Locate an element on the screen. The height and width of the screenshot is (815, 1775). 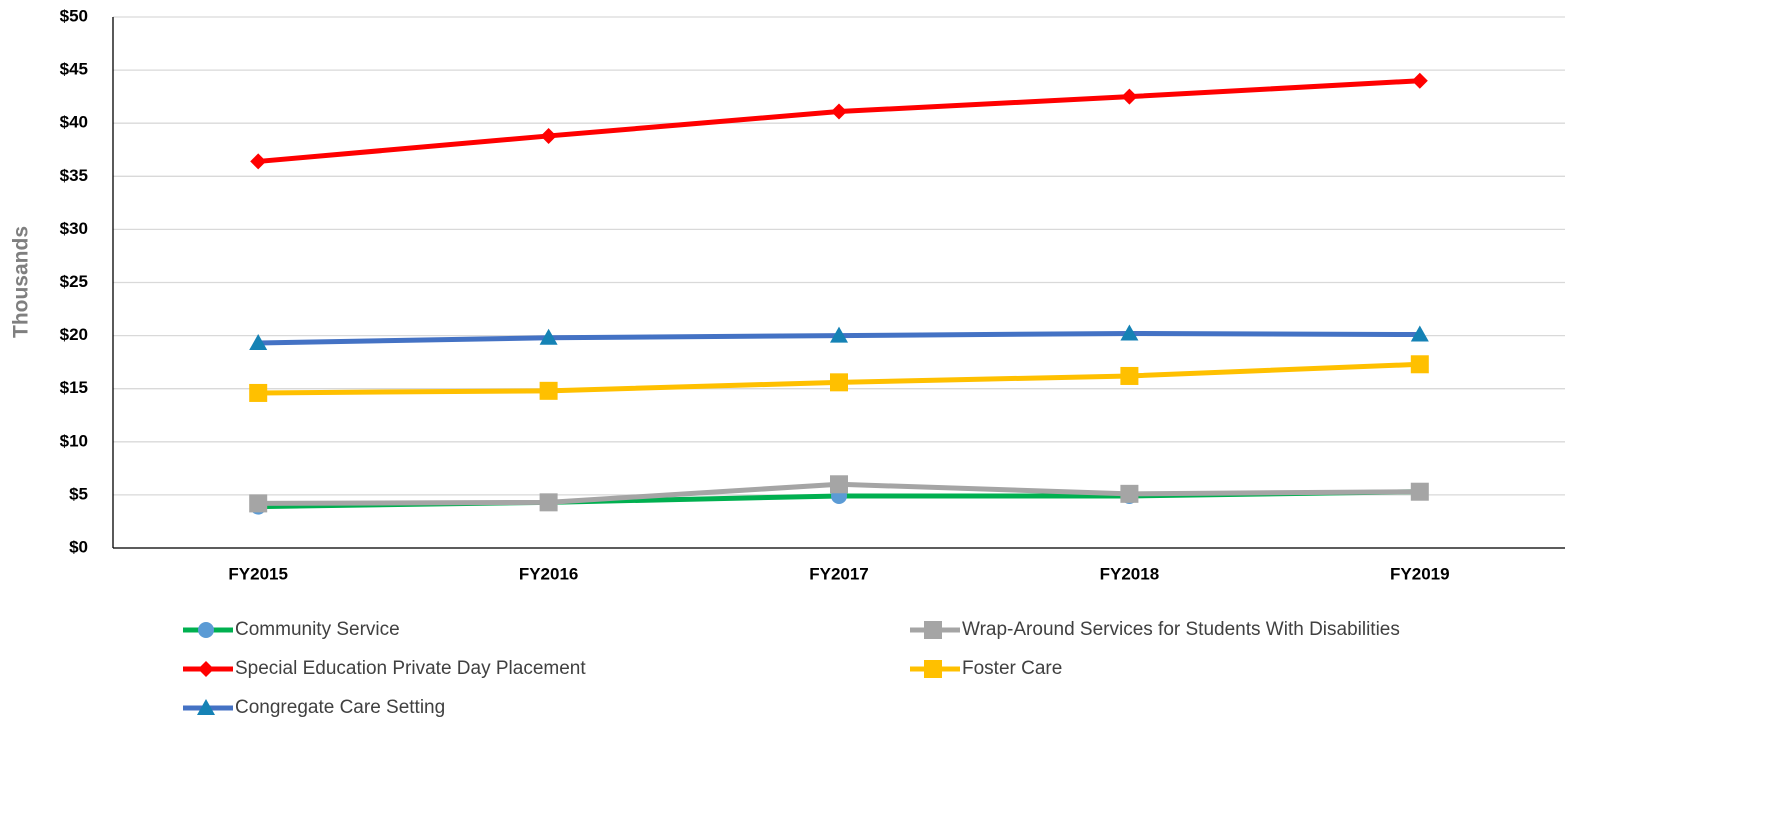
y-axis-label: Thousands is located at coordinates (21, 282).